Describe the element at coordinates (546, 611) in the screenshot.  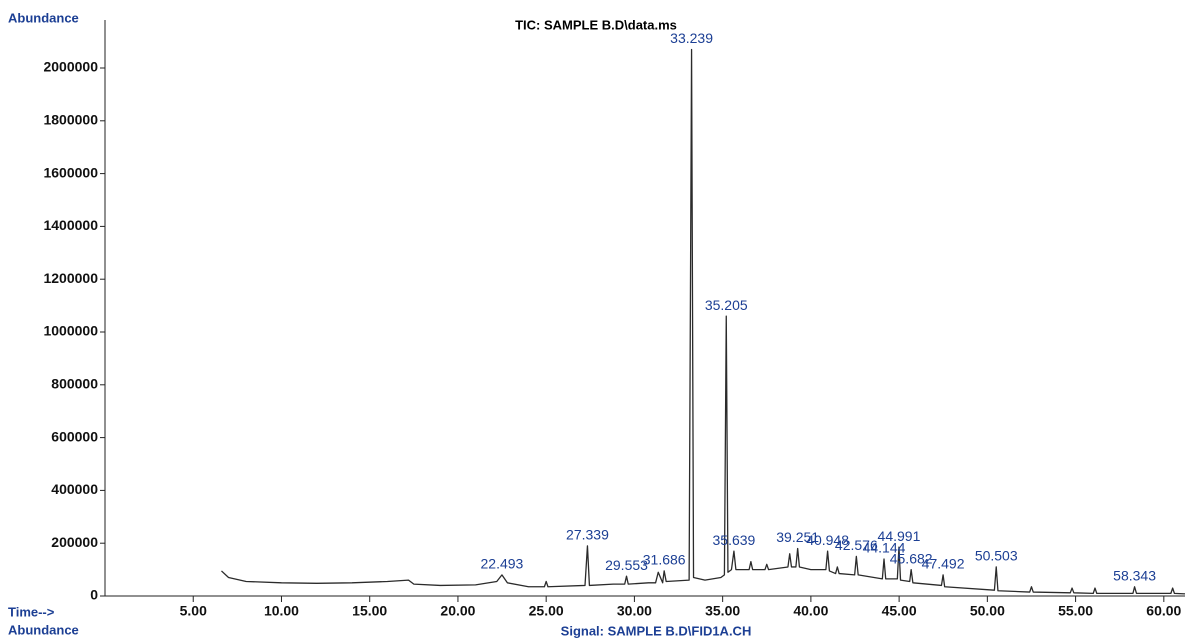
I see `x-tick-label: 25.00` at that location.